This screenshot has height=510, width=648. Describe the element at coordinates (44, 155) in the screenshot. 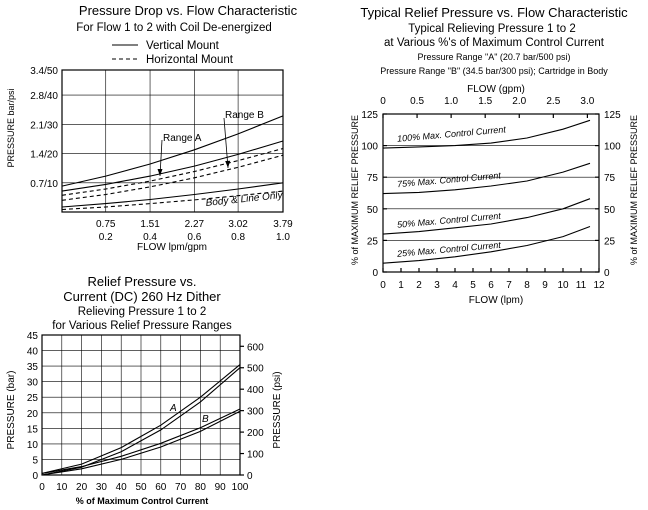

I see `y-tick-label: 1.4/20` at that location.